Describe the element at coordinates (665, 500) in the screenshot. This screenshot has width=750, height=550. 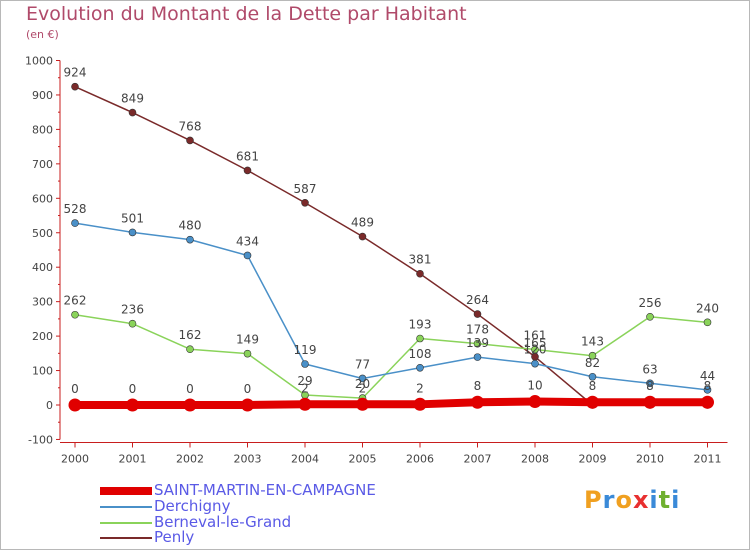
I see `logo-letter: t` at that location.